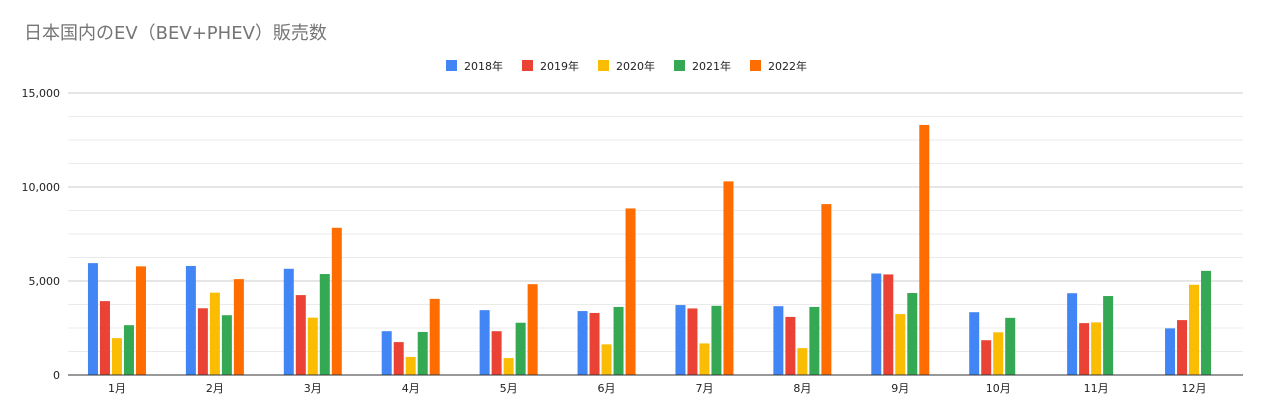 Image resolution: width=1264 pixels, height=416 pixels. I want to click on legend-label: 2019年, so click(559, 66).